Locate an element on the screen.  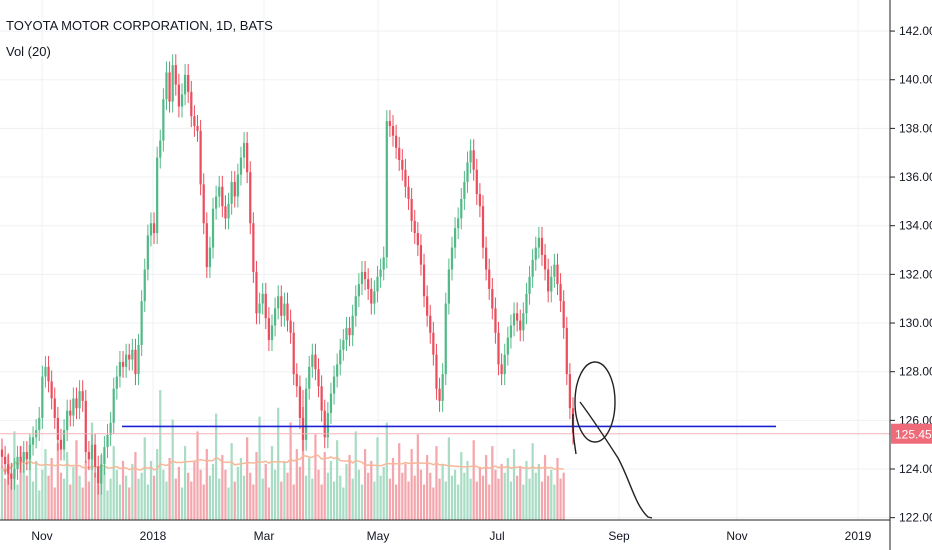
volume-ma-line is located at coordinates (282, 464).